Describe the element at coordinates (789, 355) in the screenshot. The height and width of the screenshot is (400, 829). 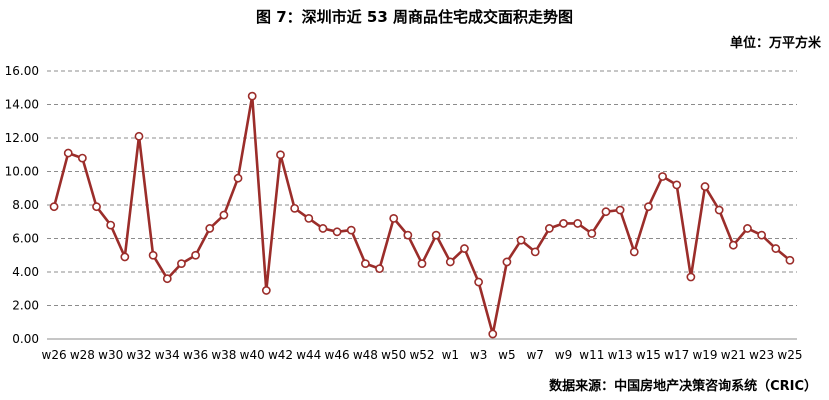
I see `x-tick-label: w25` at that location.